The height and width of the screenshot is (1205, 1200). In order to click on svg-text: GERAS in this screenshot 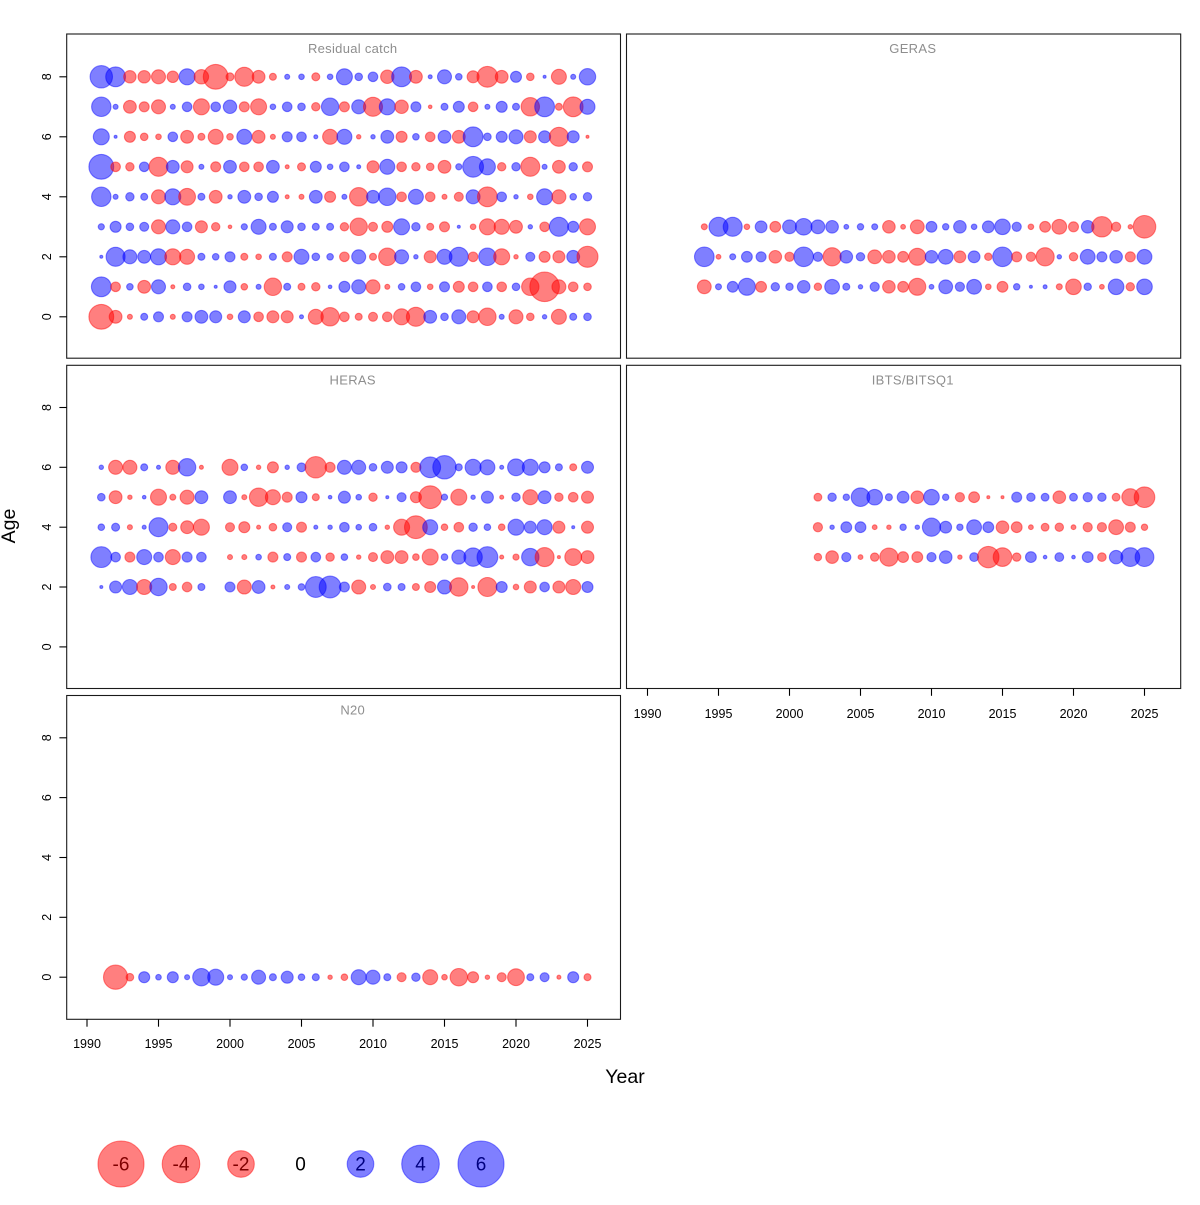, I will do `click(912, 48)`.